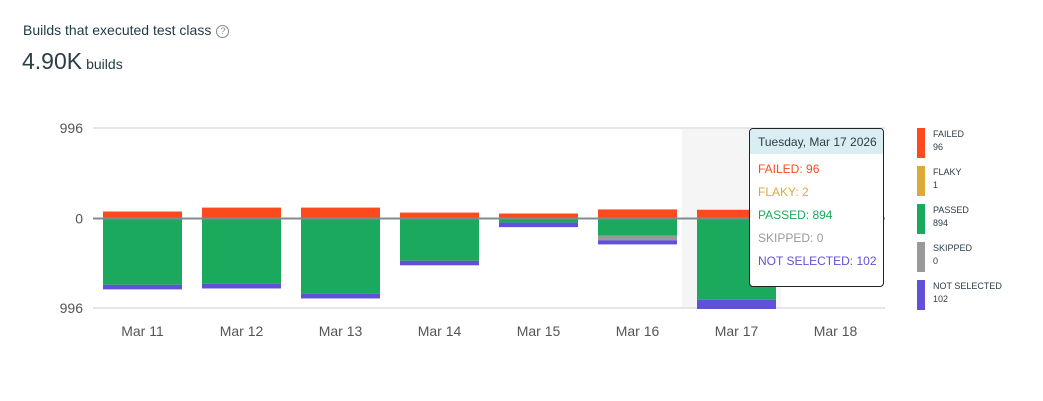 The width and height of the screenshot is (1043, 401). I want to click on legend-value: 0, so click(936, 261).